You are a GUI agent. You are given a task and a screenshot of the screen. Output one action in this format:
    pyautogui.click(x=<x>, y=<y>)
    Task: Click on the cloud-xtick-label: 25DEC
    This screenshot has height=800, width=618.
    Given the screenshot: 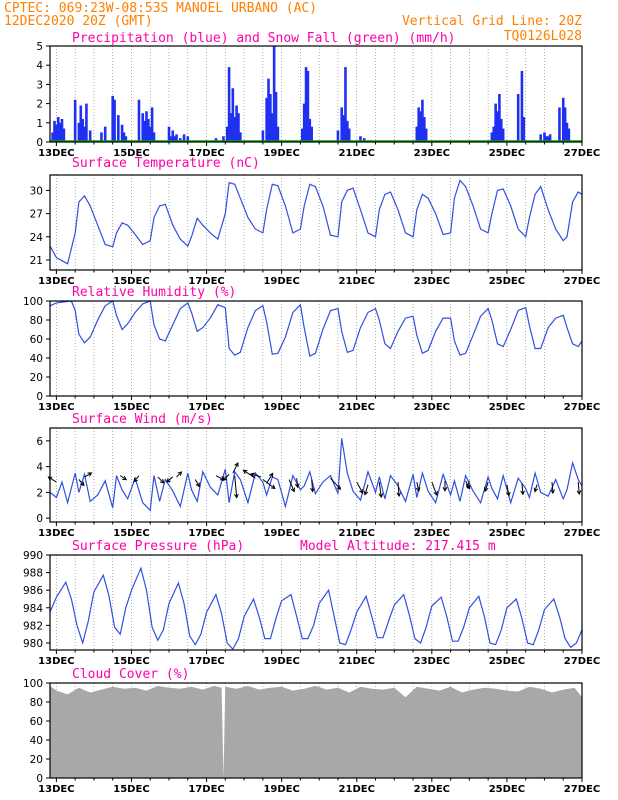 What is the action you would take?
    pyautogui.click(x=507, y=789)
    